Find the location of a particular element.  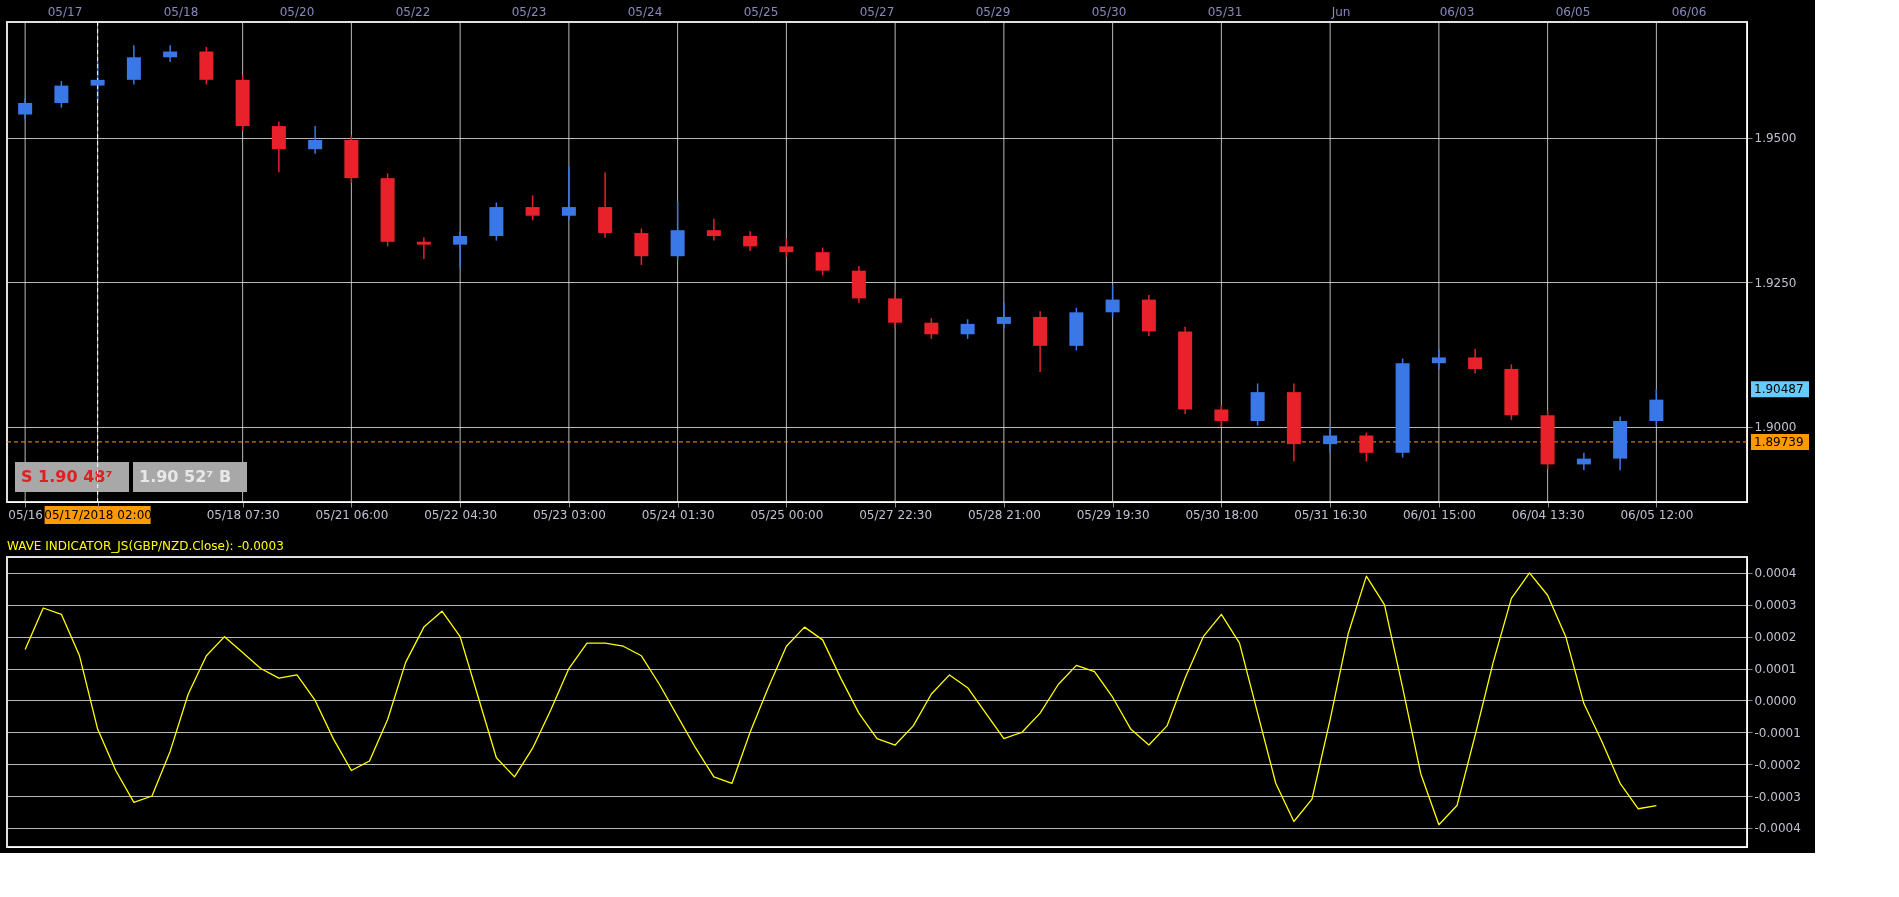

text: 05/27 is located at coordinates (877, 12).